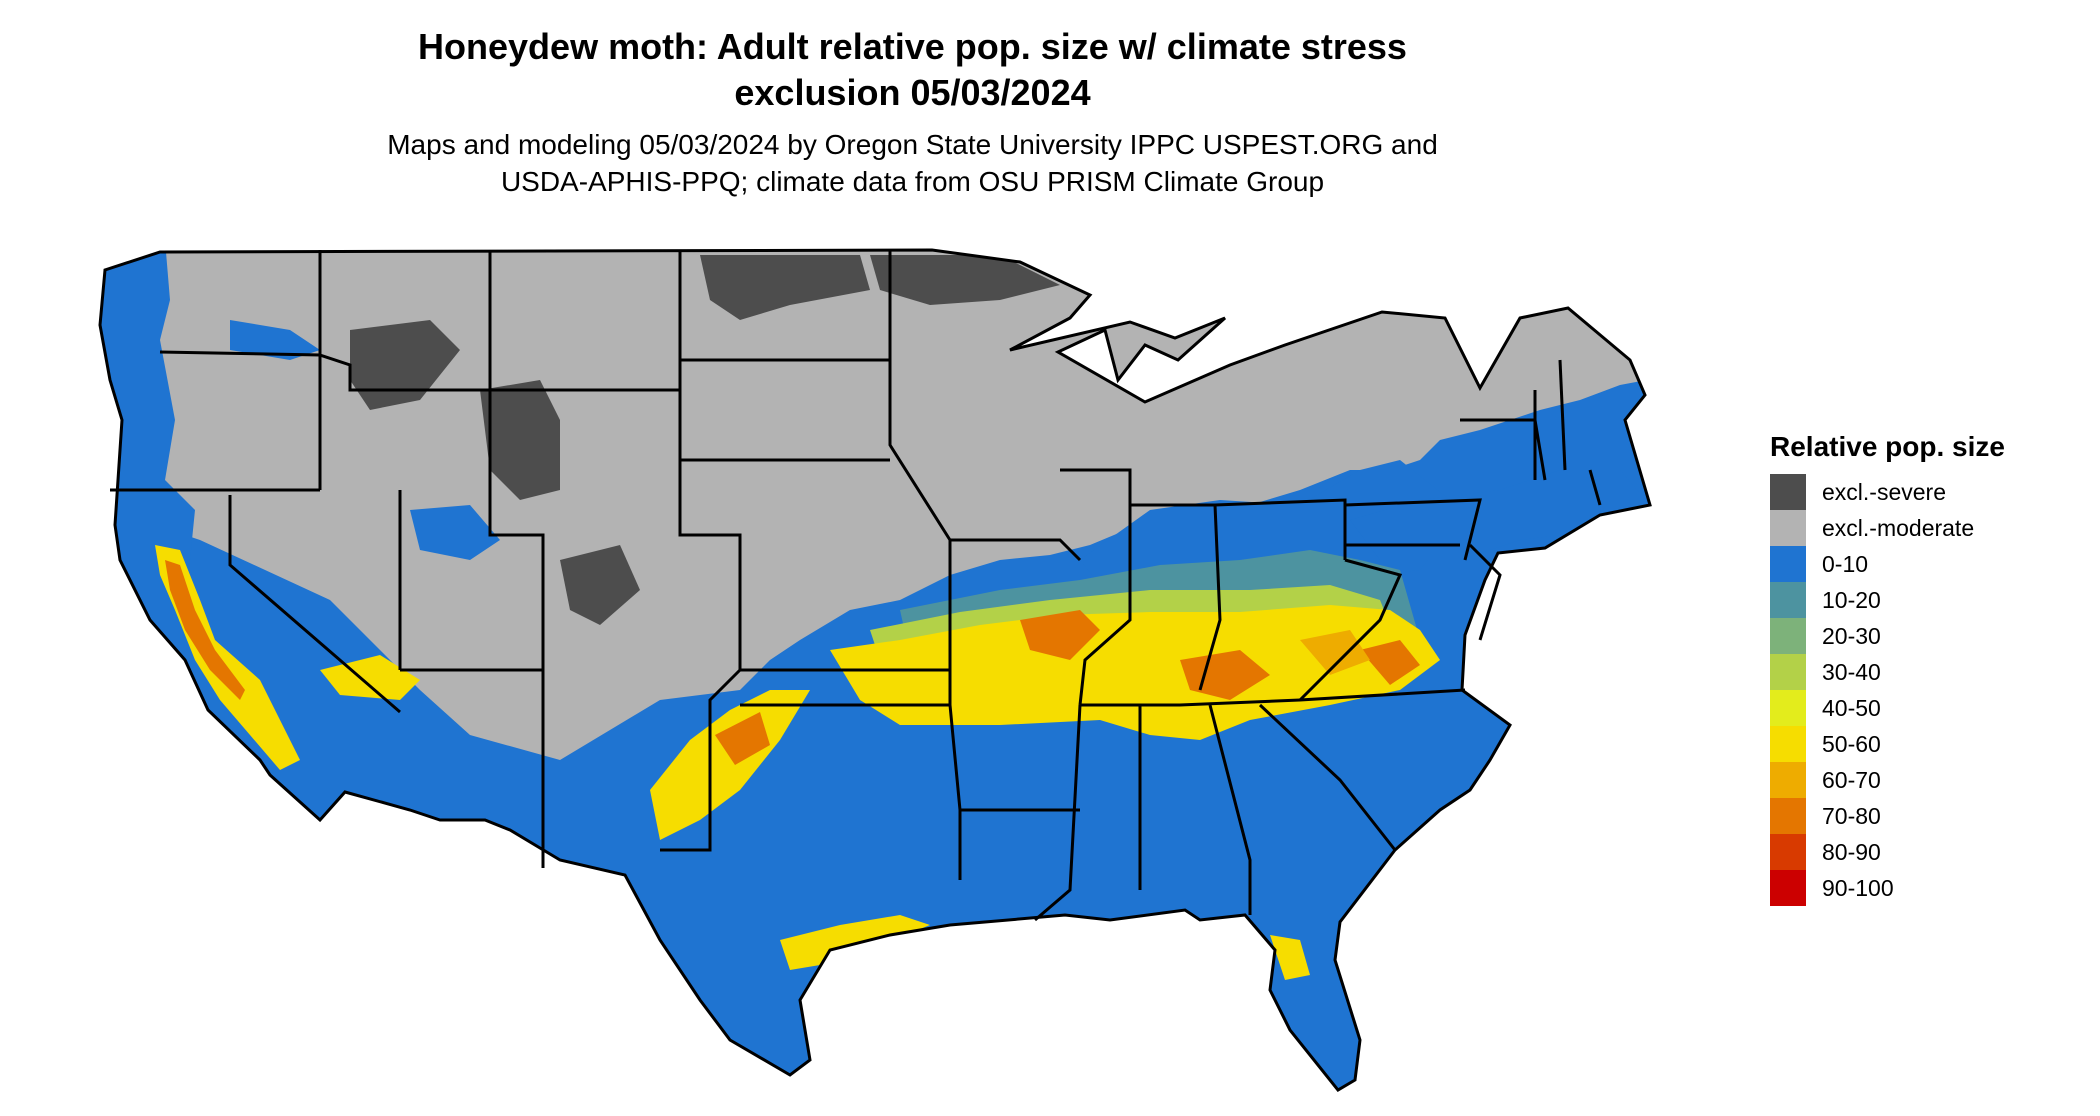  I want to click on zone-colorado-severe, so click(600, 585).